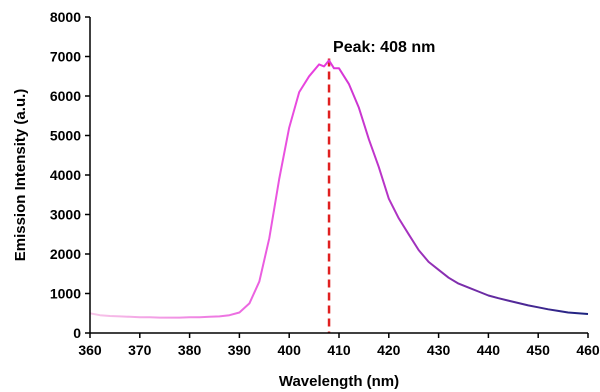 The height and width of the screenshot is (392, 600). I want to click on x-tick-label: 460, so click(588, 350).